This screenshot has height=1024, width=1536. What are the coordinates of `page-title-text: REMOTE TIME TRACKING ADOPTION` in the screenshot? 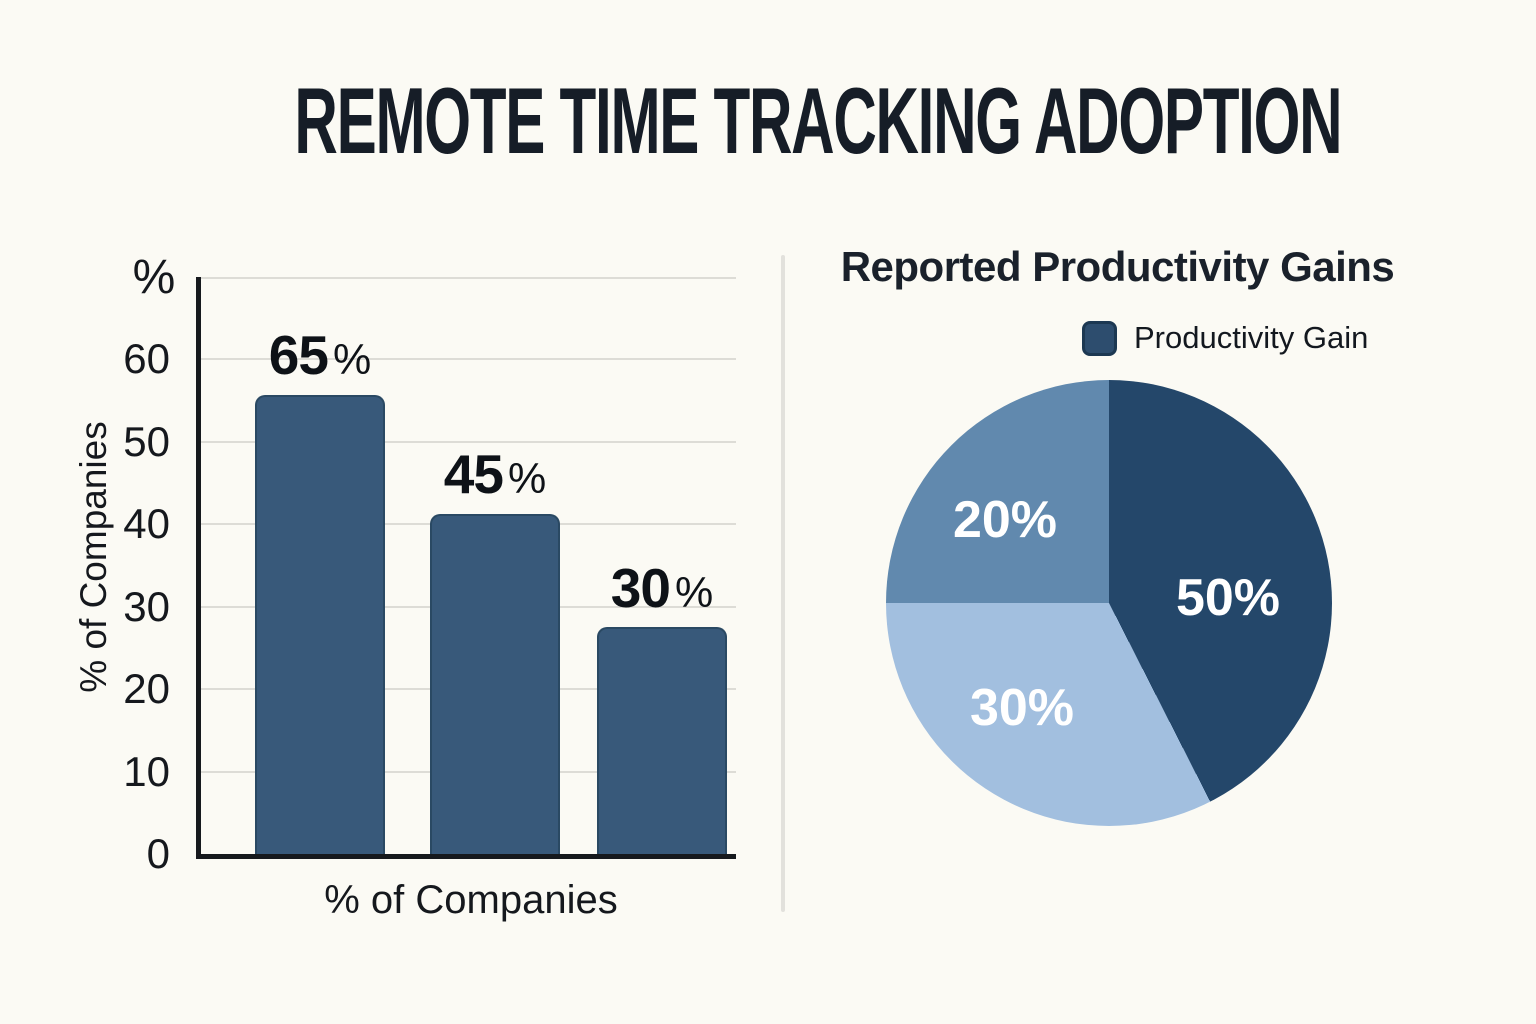 It's located at (818, 120).